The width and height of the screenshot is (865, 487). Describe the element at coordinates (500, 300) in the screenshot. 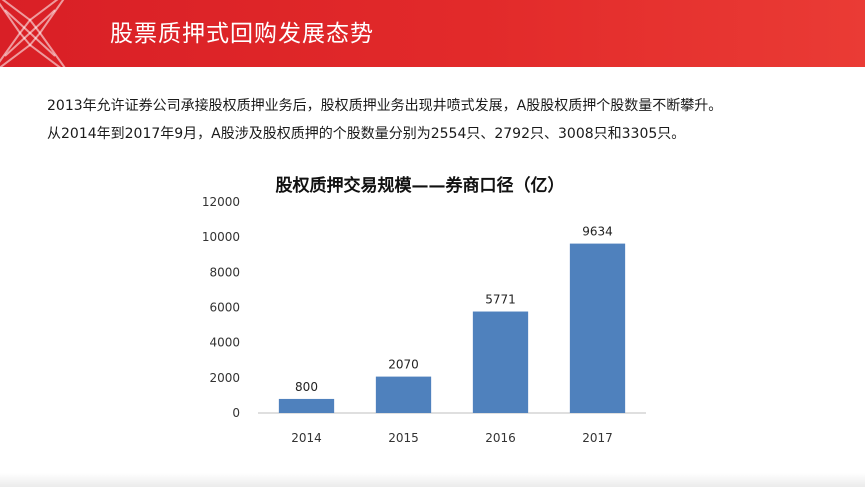

I see `data-label: 5771` at that location.